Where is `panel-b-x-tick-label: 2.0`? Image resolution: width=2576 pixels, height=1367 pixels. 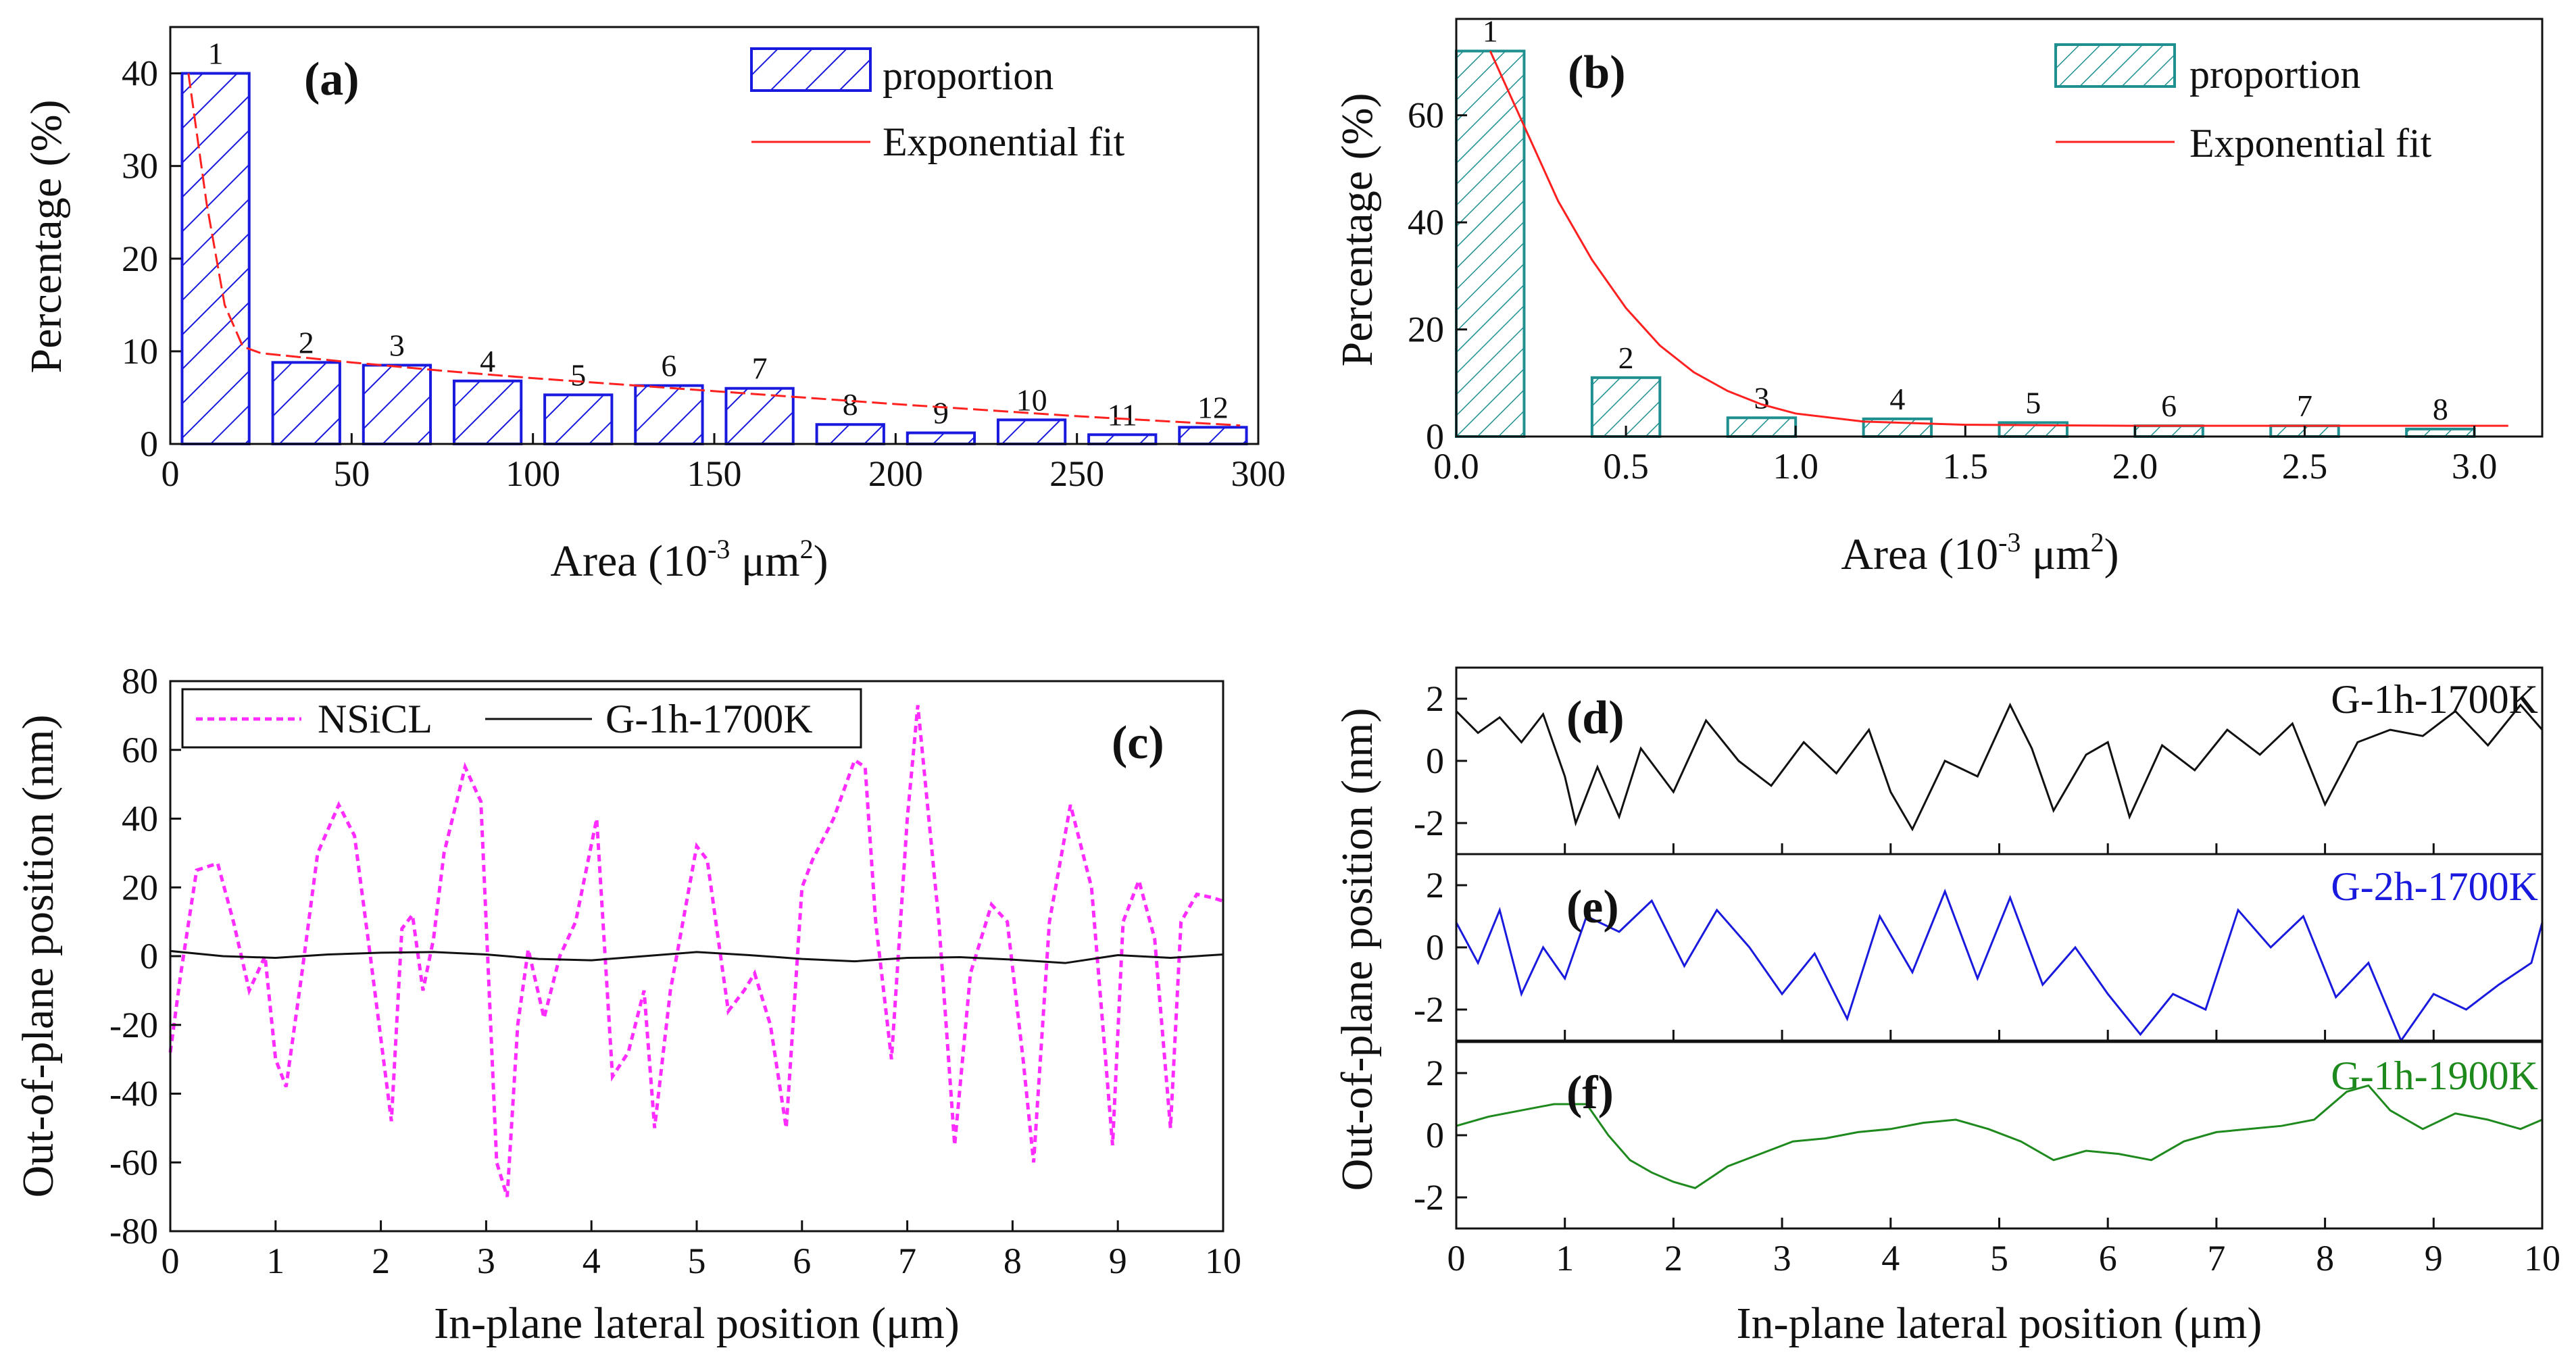 panel-b-x-tick-label: 2.0 is located at coordinates (2135, 466).